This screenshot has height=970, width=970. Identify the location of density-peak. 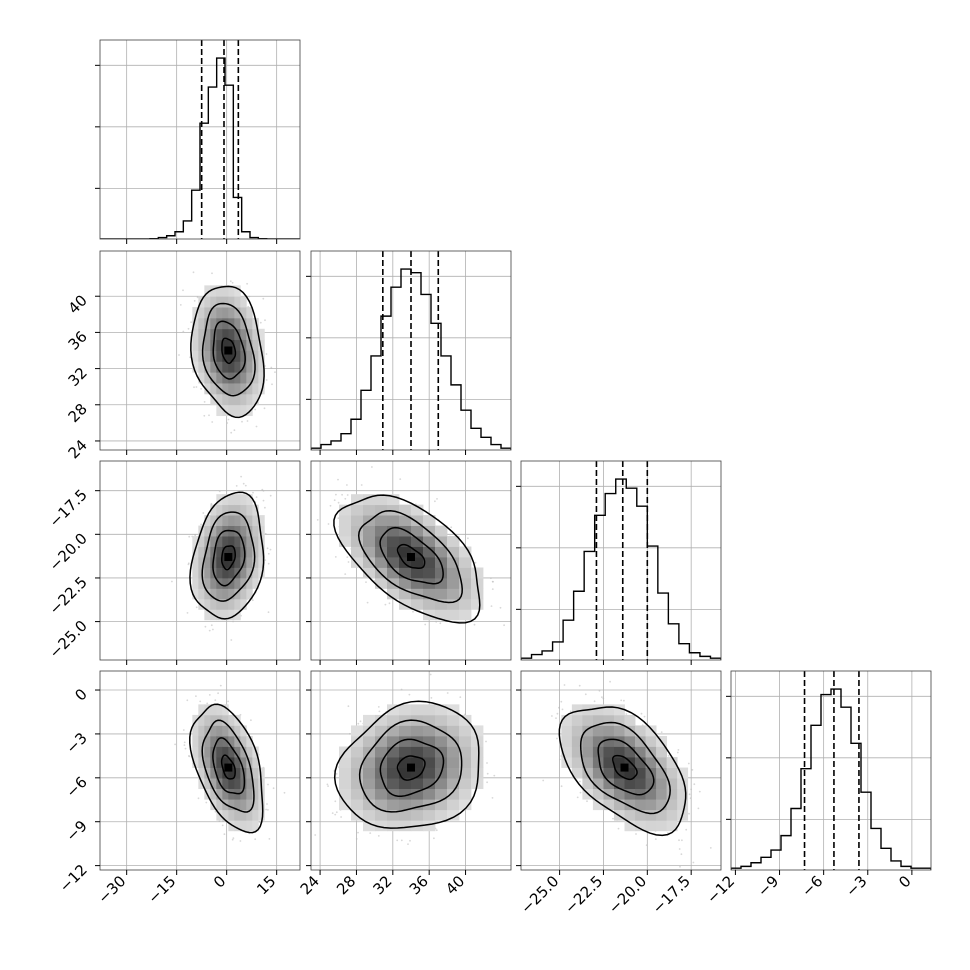
(228, 767).